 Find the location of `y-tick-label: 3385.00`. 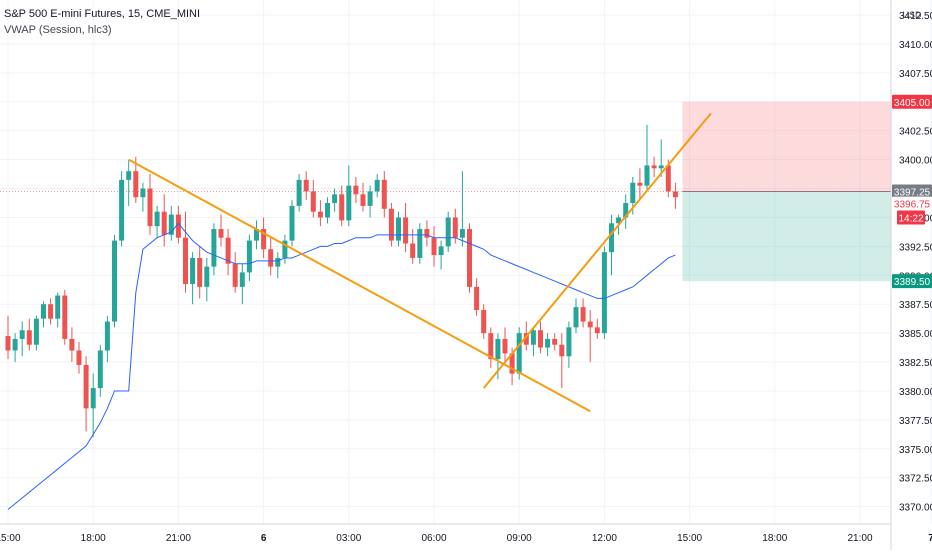

y-tick-label: 3385.00 is located at coordinates (915, 334).